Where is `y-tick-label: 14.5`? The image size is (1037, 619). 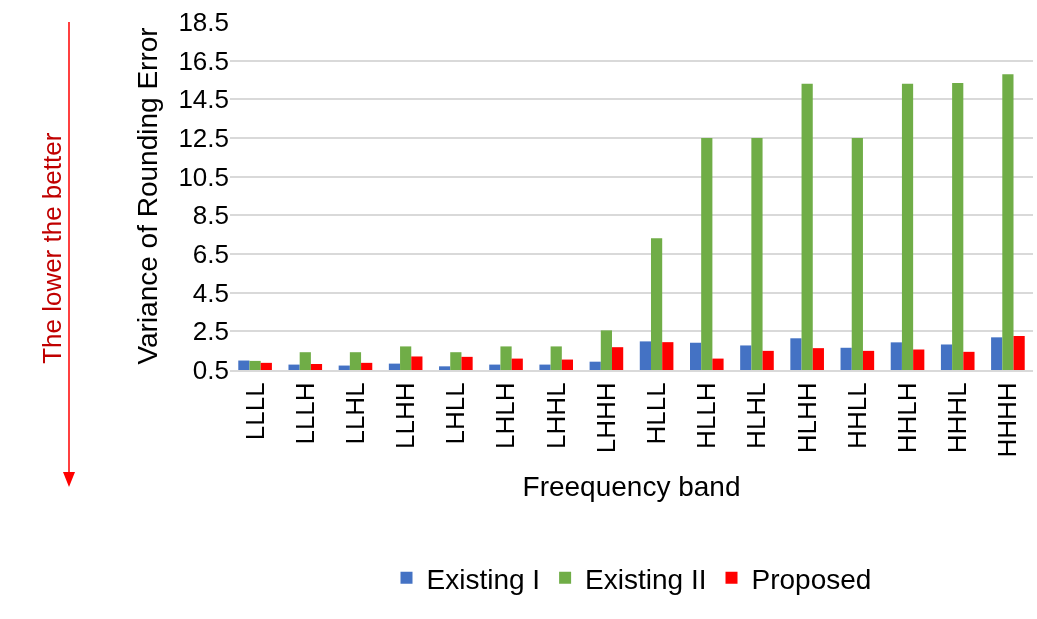
y-tick-label: 14.5 is located at coordinates (203, 99).